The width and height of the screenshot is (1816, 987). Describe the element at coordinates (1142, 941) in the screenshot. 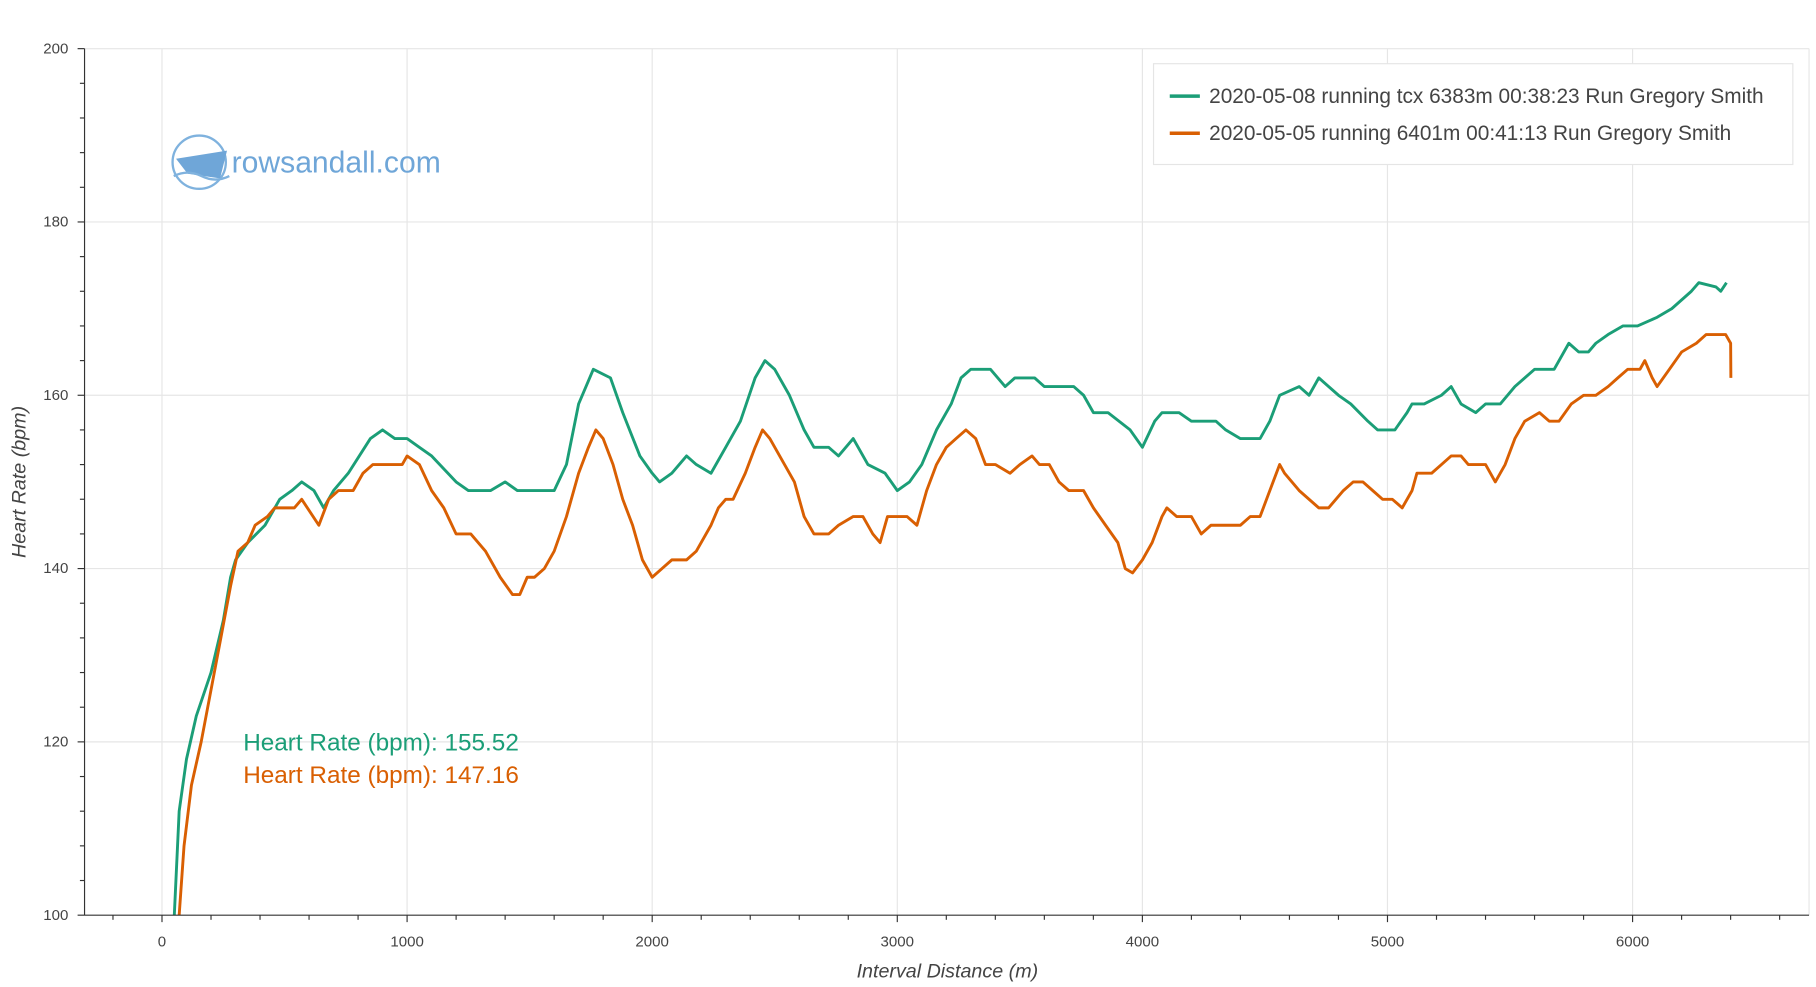

I see `x-tick-label: 4000` at that location.